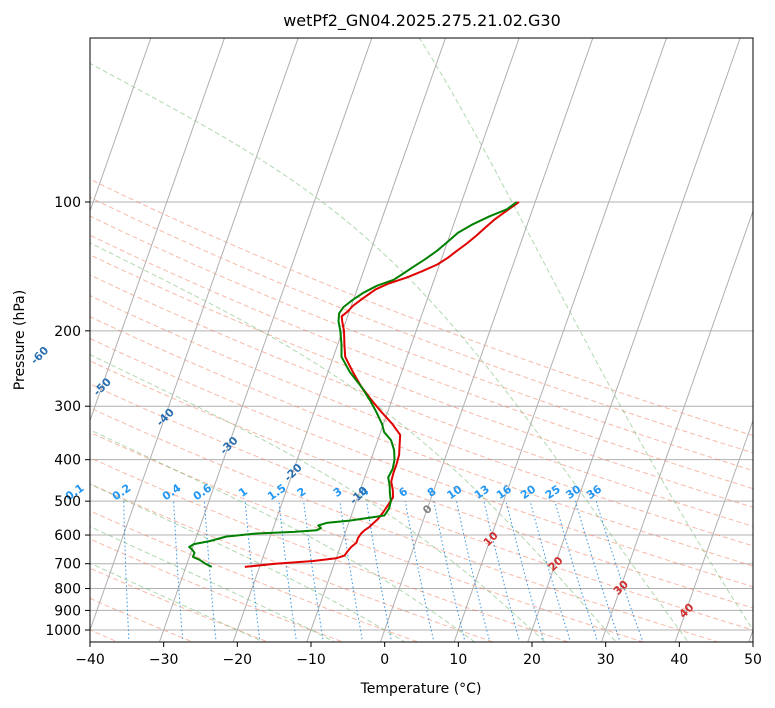 This screenshot has width=775, height=708. What do you see at coordinates (67, 461) in the screenshot?
I see `y-tick-label: 400` at bounding box center [67, 461].